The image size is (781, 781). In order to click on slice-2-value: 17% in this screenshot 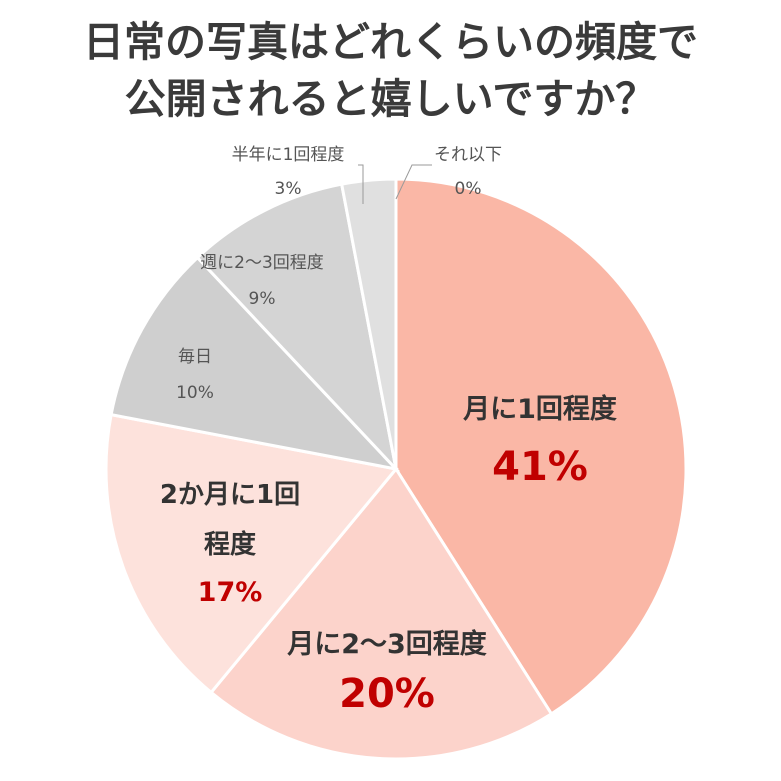, I will do `click(230, 592)`.